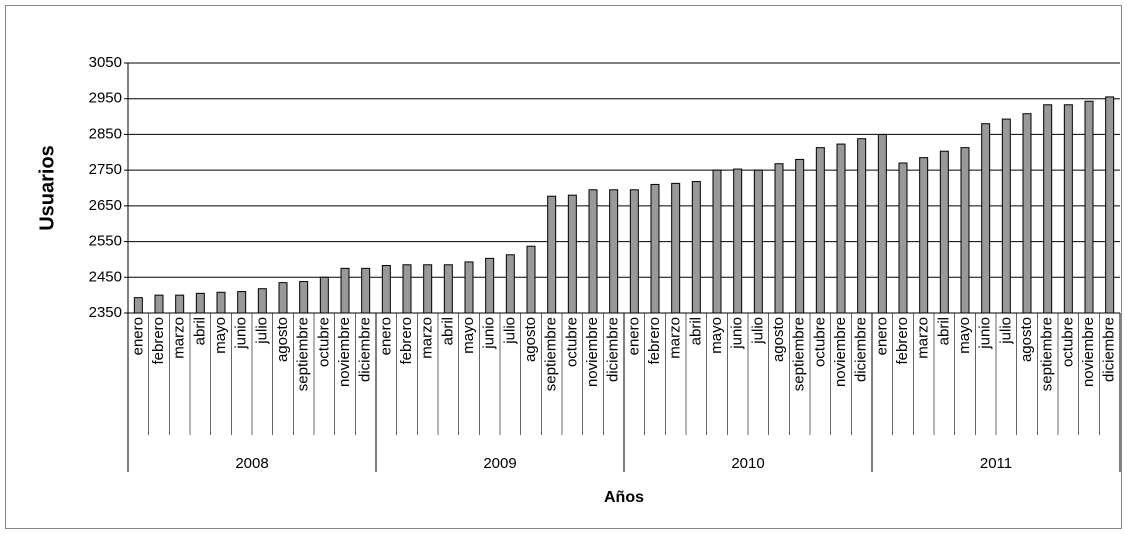 This screenshot has height=535, width=1127. Describe the element at coordinates (747, 463) in the screenshot. I see `group-label: 2010` at that location.